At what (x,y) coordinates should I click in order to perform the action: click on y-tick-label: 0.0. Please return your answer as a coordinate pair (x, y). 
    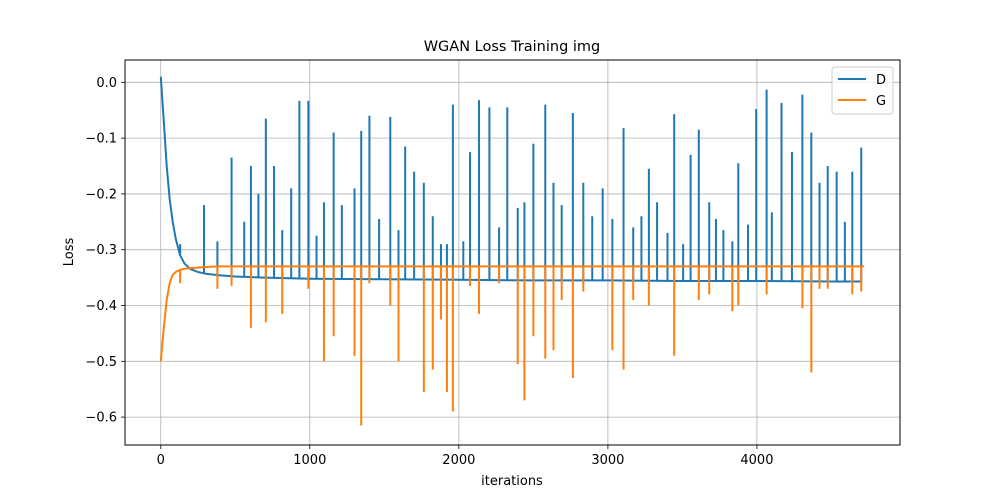
    Looking at the image, I should click on (106, 83).